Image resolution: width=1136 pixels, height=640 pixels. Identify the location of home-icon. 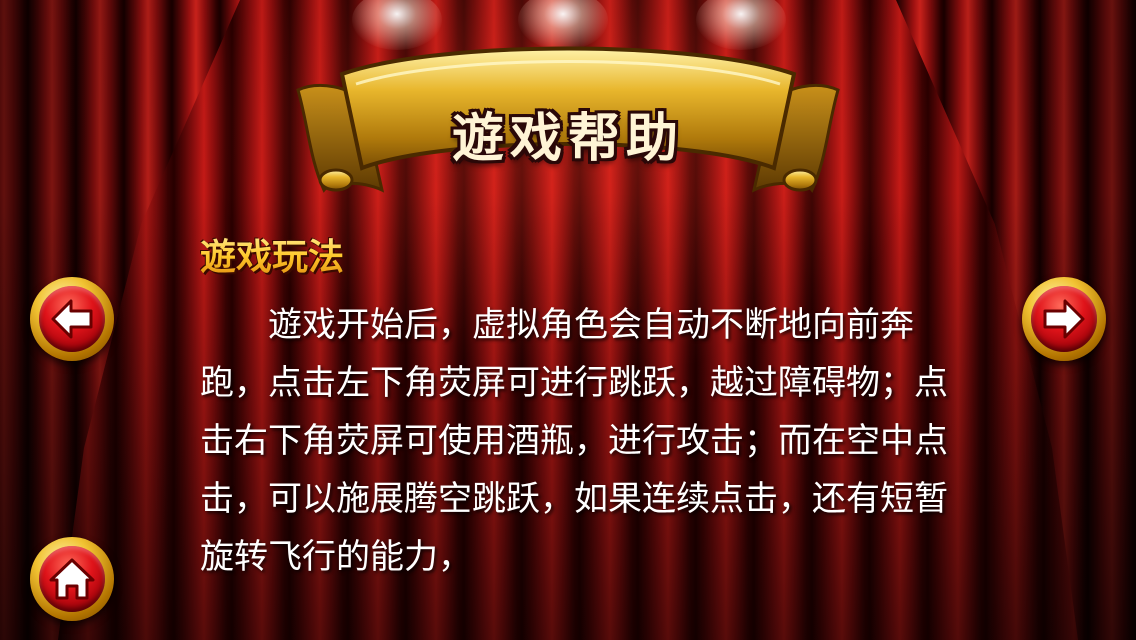
(72, 579).